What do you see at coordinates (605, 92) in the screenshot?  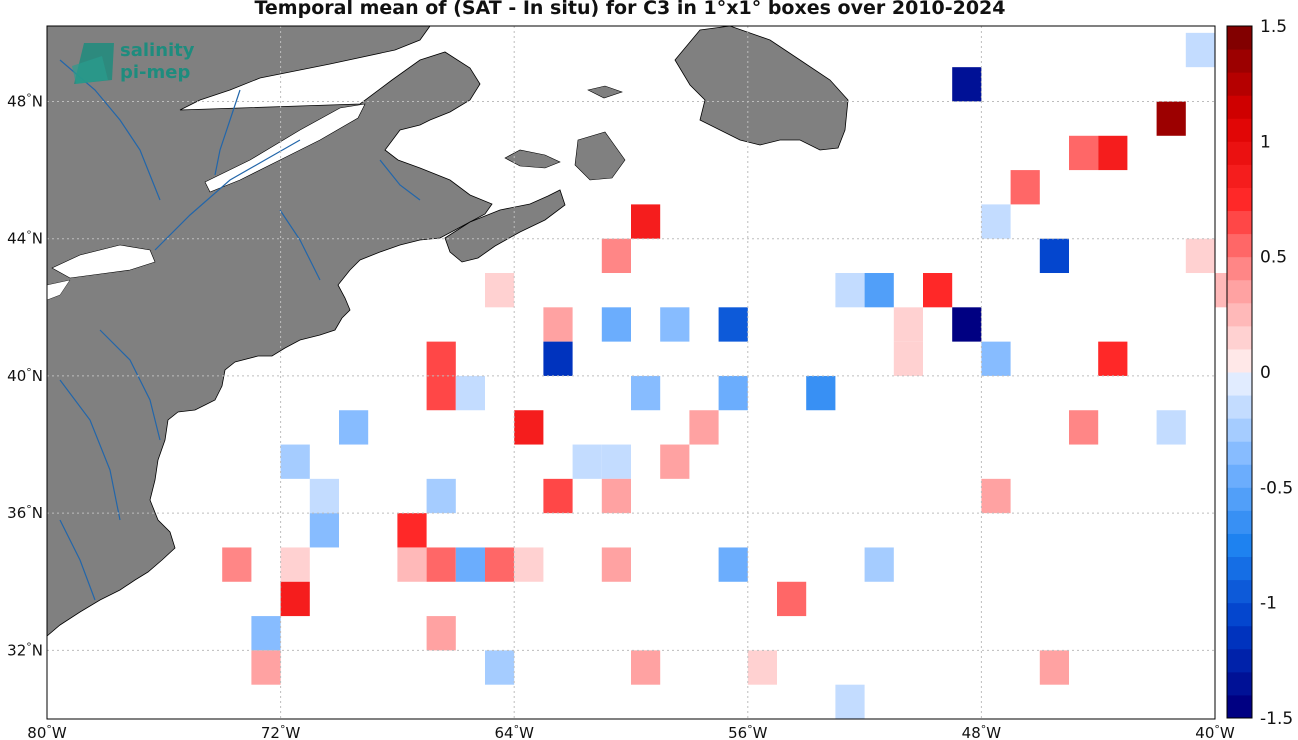 I see `anticosti-land` at bounding box center [605, 92].